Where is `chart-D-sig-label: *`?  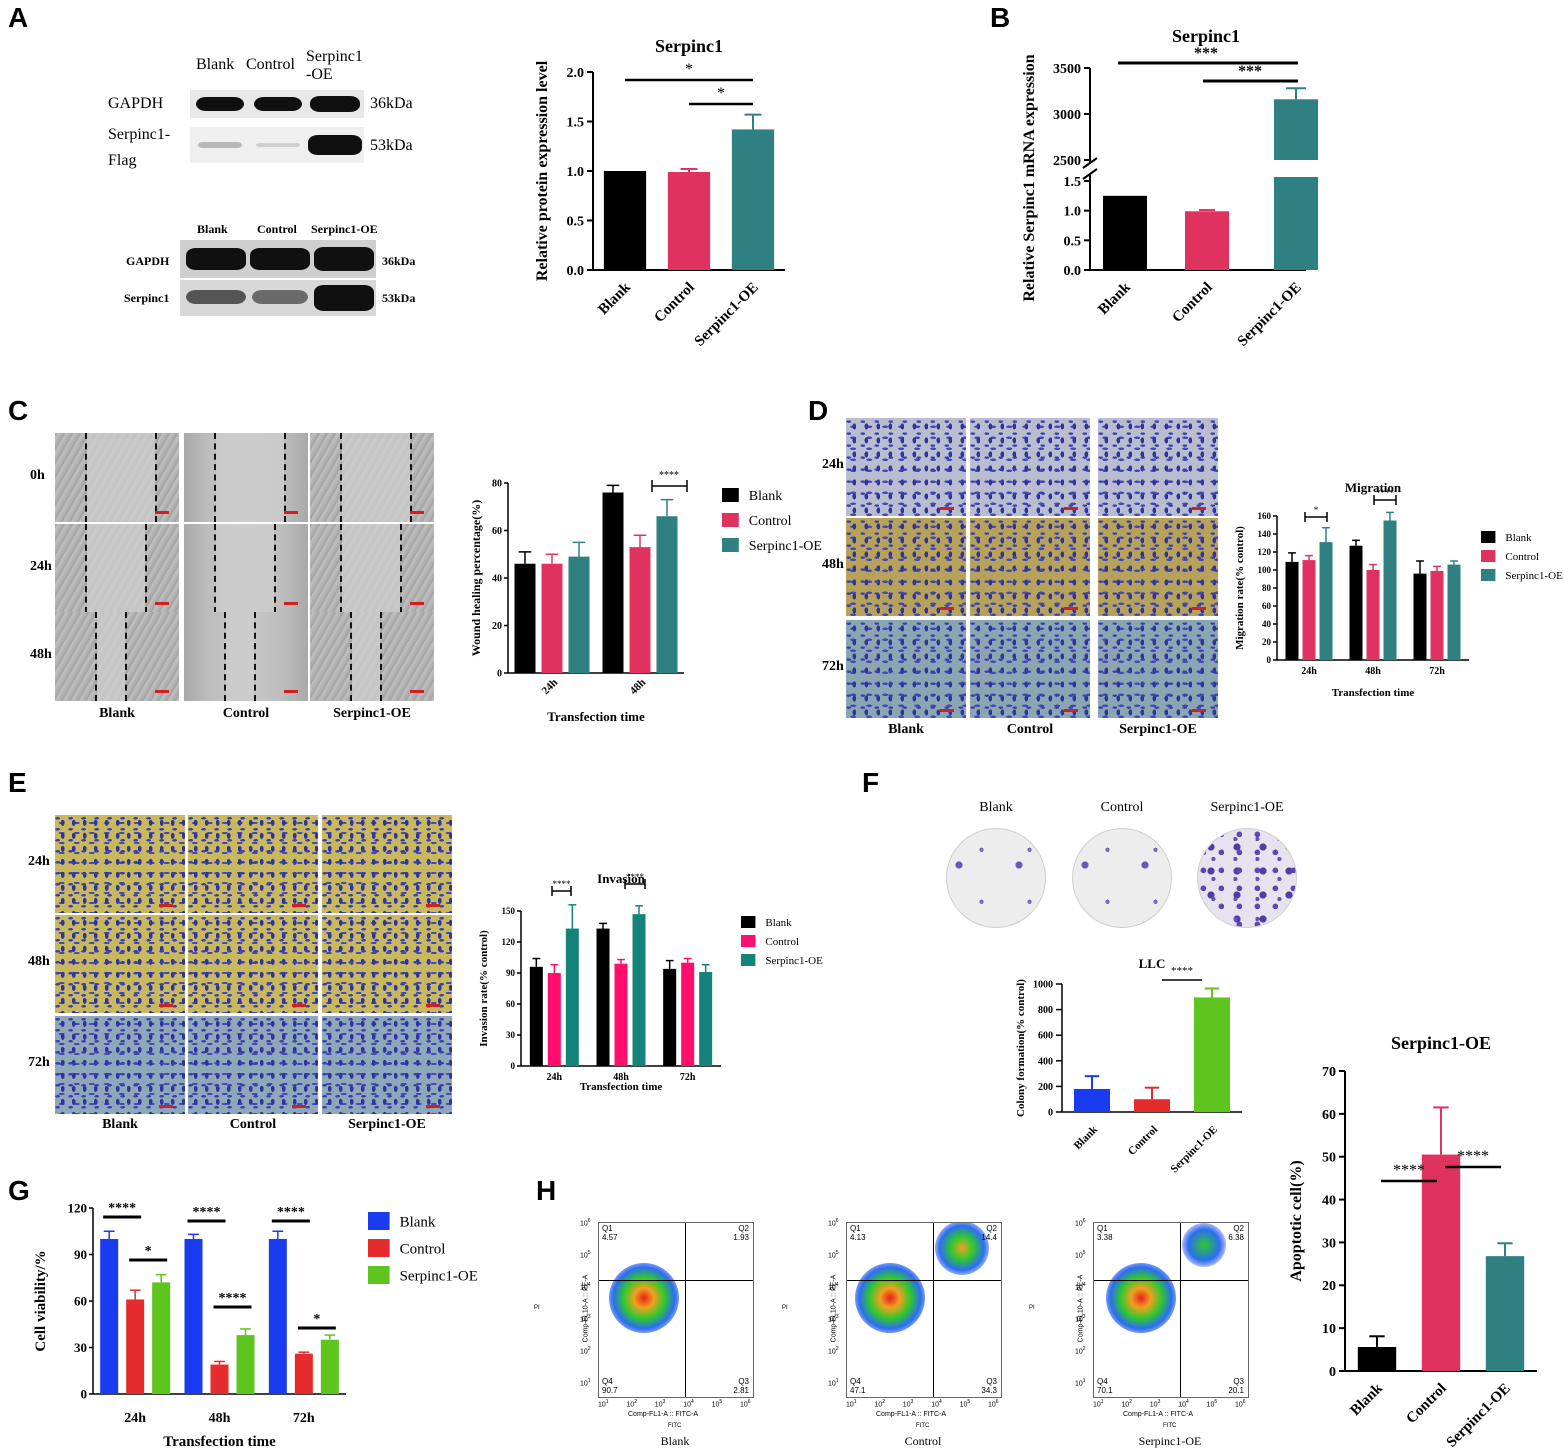 chart-D-sig-label: * is located at coordinates (1316, 510).